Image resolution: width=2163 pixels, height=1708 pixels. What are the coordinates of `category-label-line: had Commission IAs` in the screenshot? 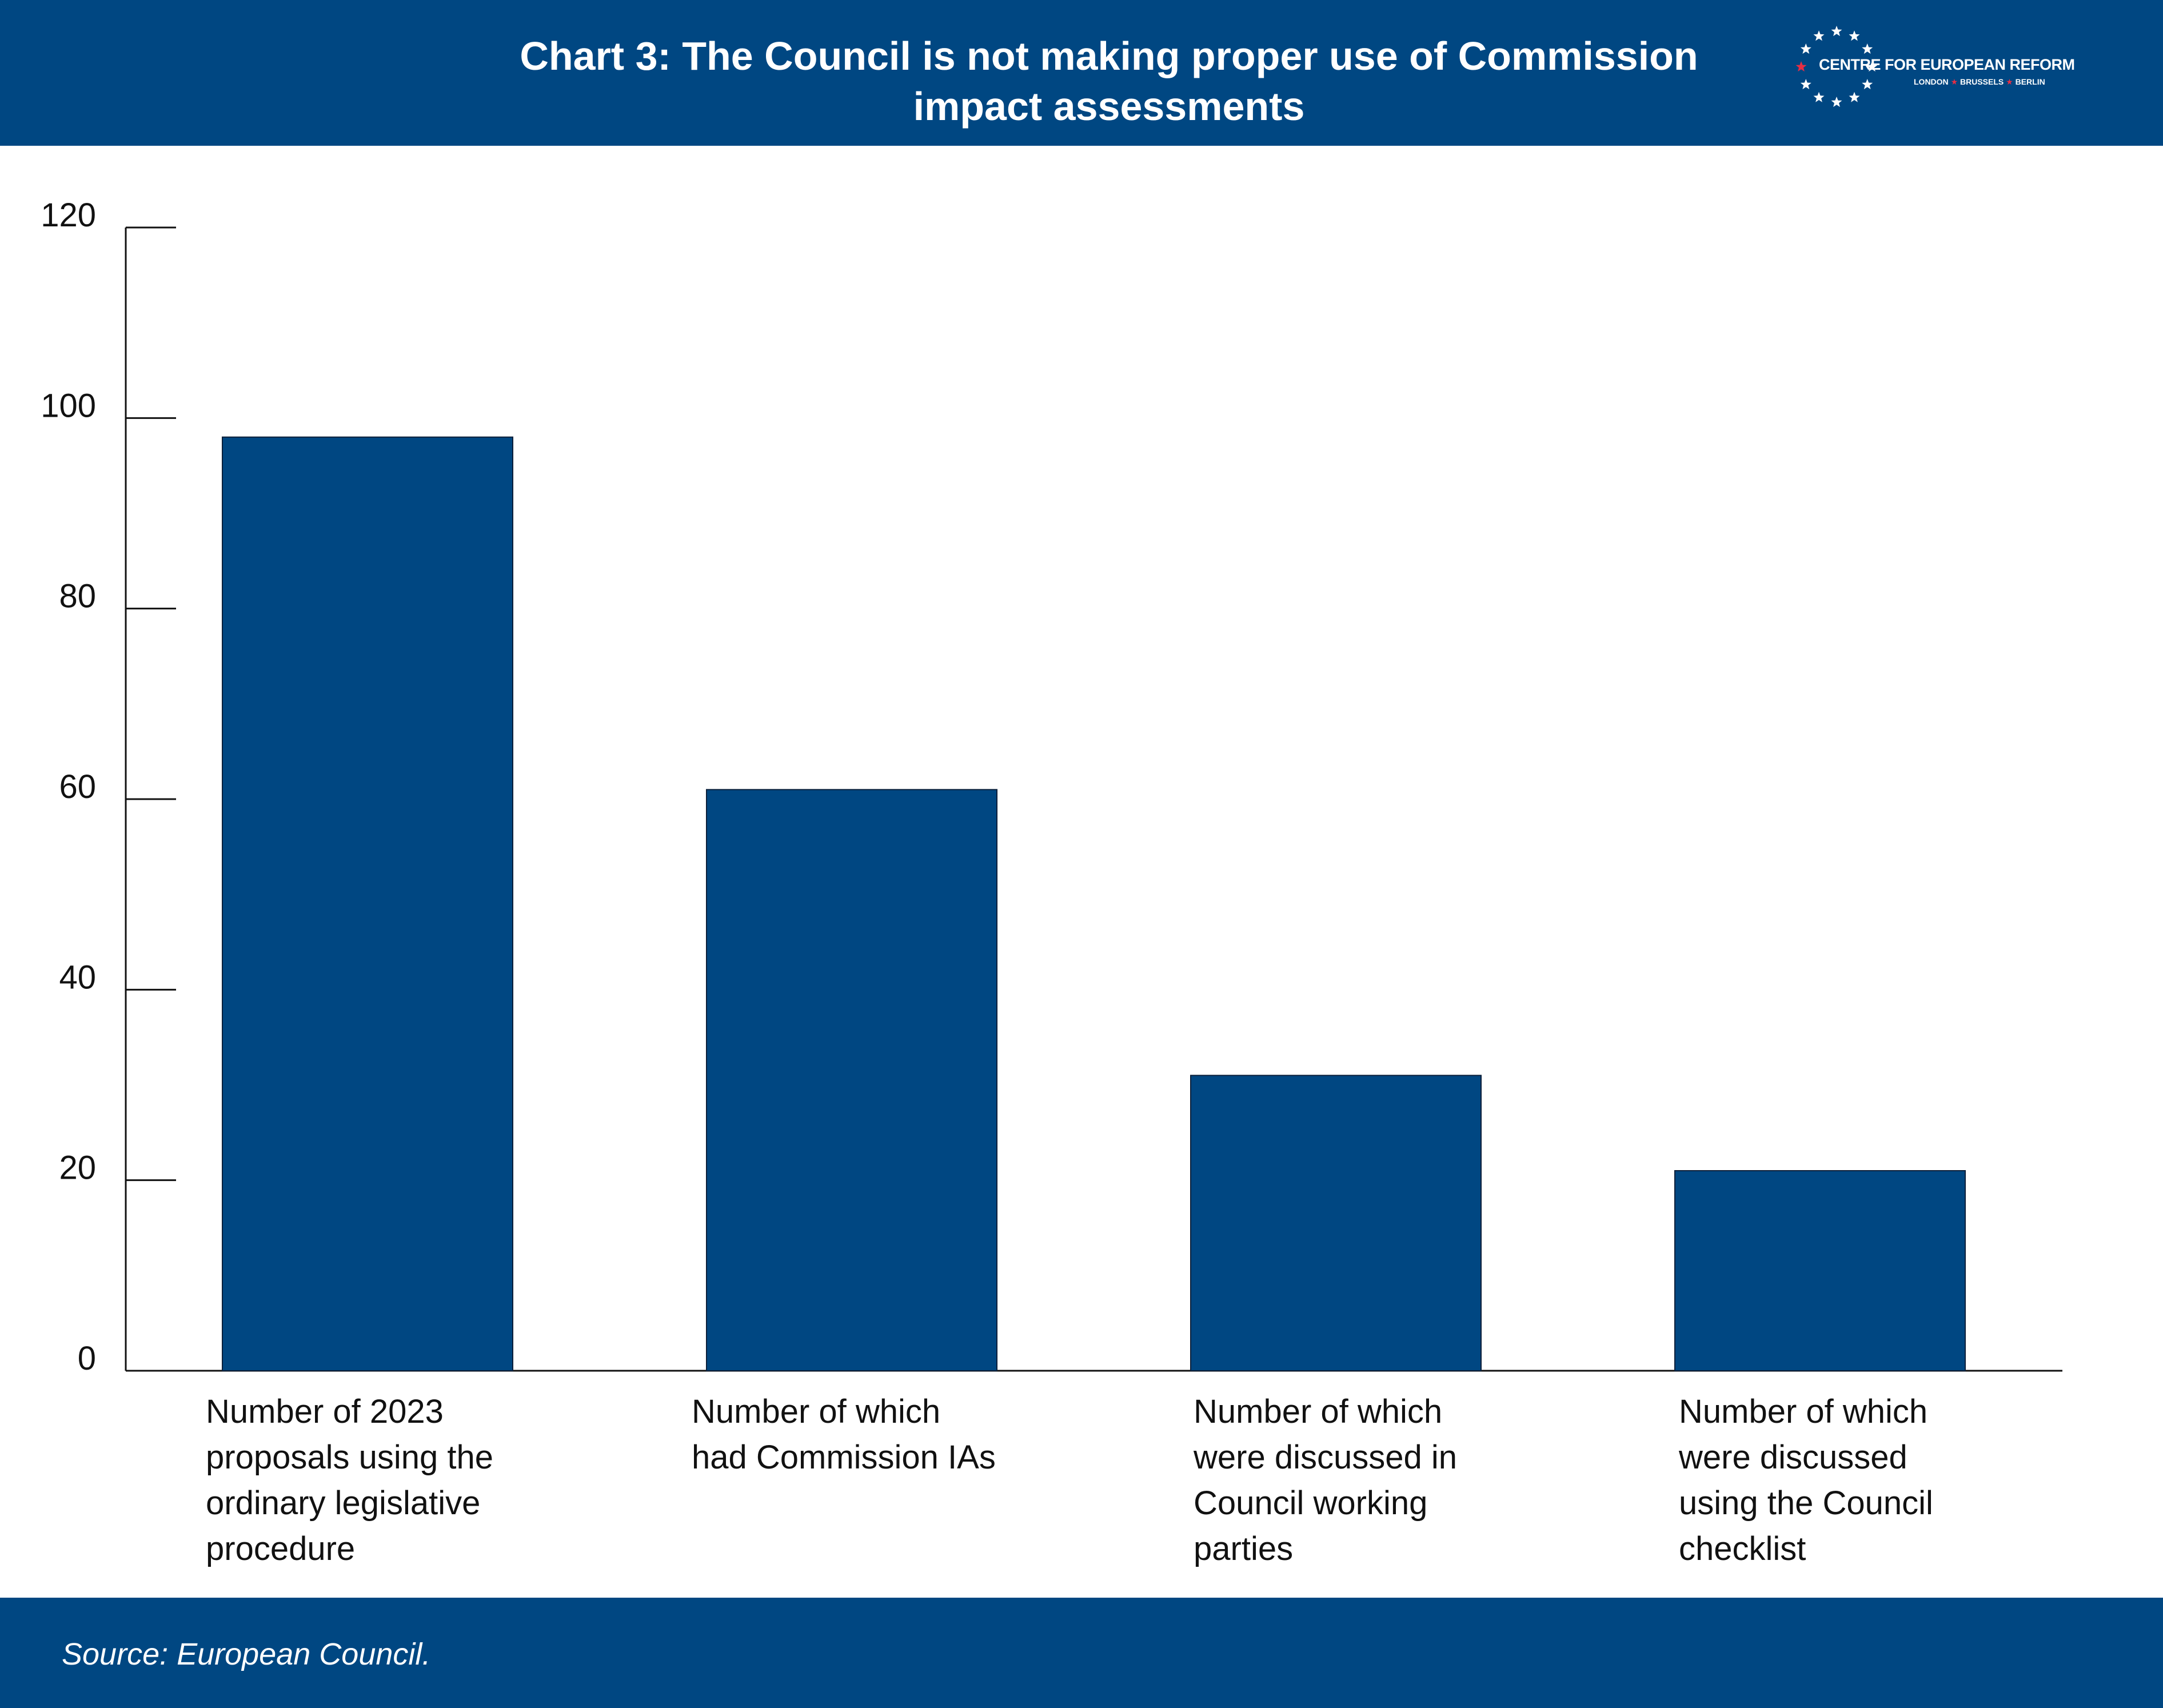 It's located at (844, 1457).